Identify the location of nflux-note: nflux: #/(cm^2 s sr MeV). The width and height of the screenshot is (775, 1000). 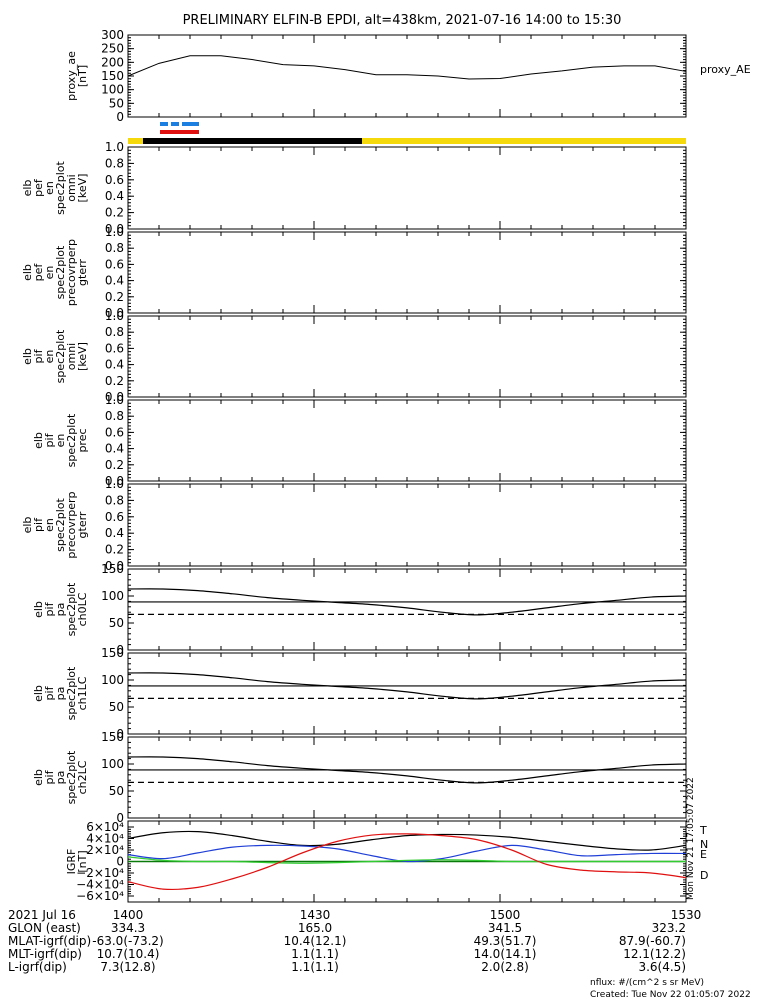
(647, 983).